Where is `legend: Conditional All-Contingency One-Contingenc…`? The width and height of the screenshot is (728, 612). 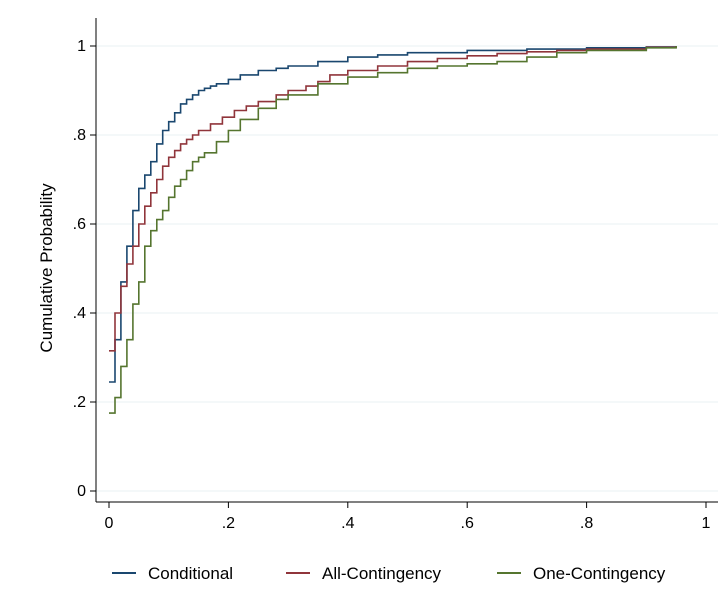 legend: Conditional All-Contingency One-Contingenc… is located at coordinates (389, 573).